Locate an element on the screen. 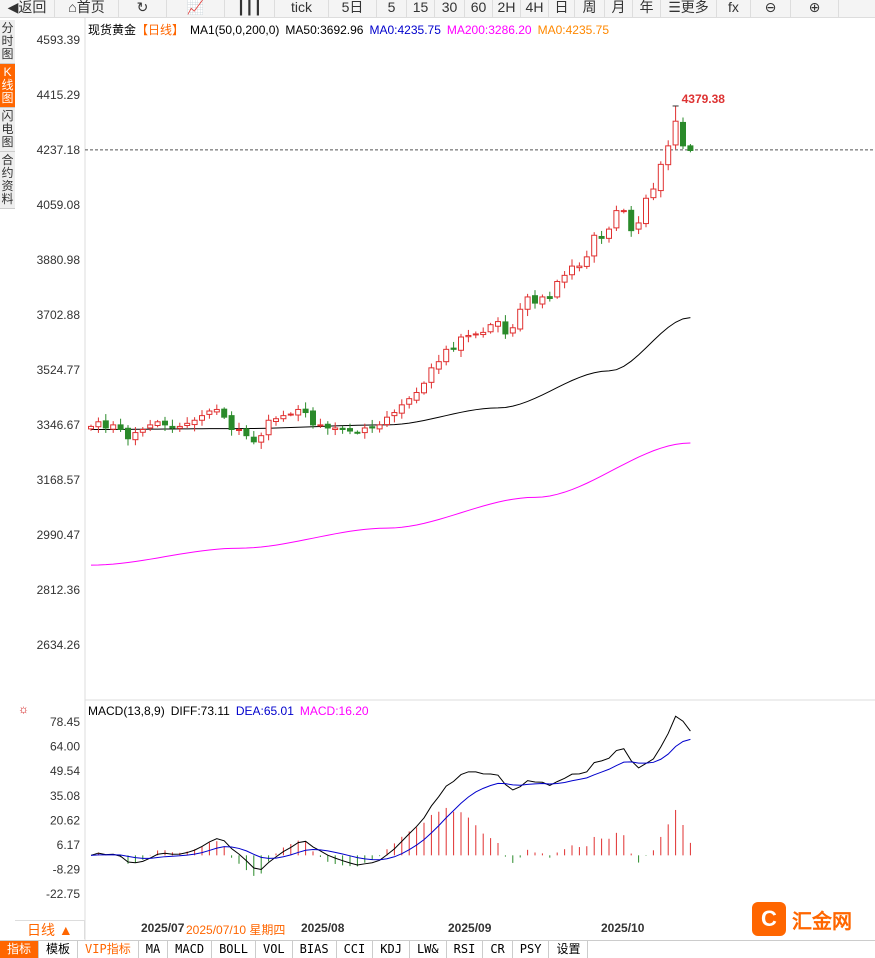 The width and height of the screenshot is (875, 958). toolbar-zoomin-button: ⊕ is located at coordinates (815, 9).